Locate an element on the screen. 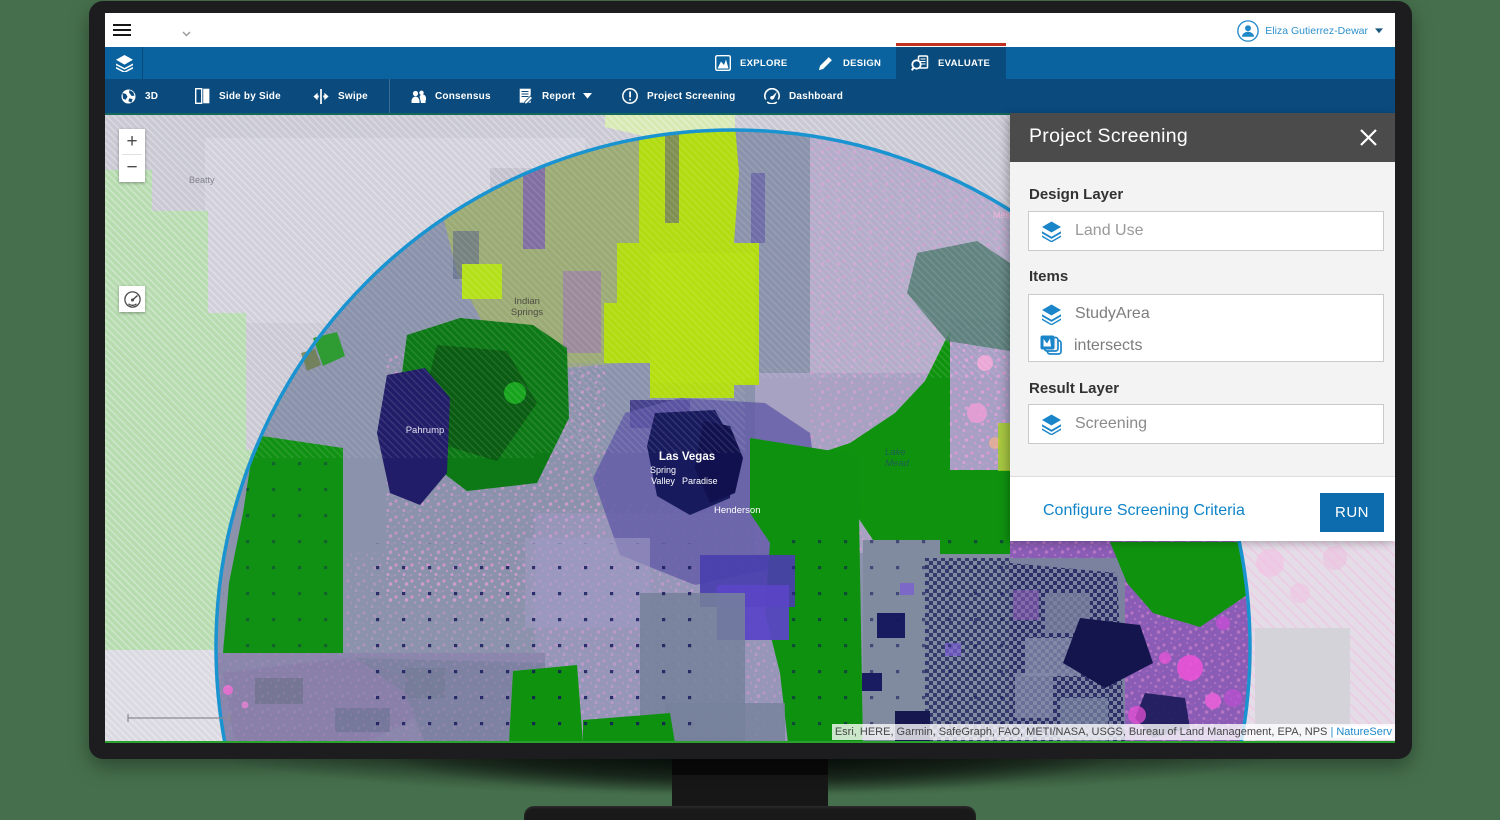 Image resolution: width=1500 pixels, height=820 pixels. svg-text: Valley is located at coordinates (663, 481).